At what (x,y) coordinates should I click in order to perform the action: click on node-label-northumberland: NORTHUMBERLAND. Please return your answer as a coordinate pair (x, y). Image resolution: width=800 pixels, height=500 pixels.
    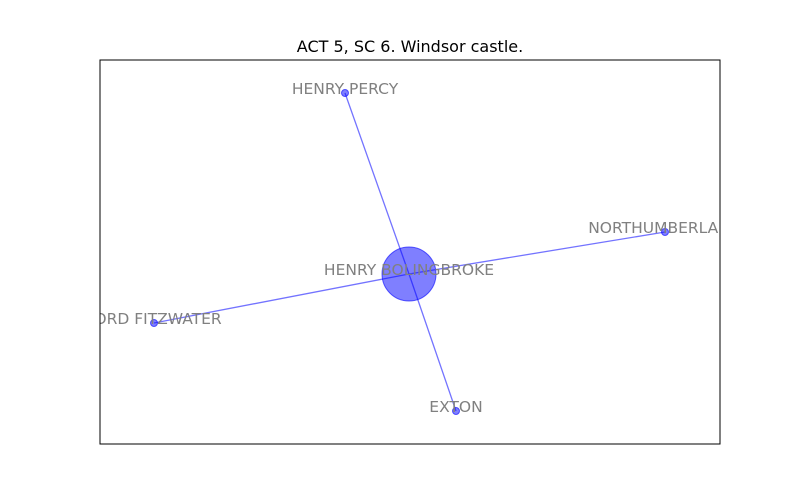
    Looking at the image, I should click on (665, 228).